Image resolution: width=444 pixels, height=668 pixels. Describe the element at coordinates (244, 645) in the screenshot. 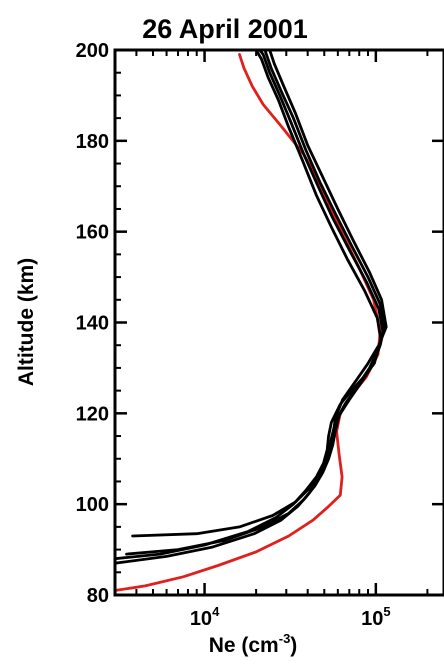

I see `x-axis-label-base: Ne (cm` at that location.